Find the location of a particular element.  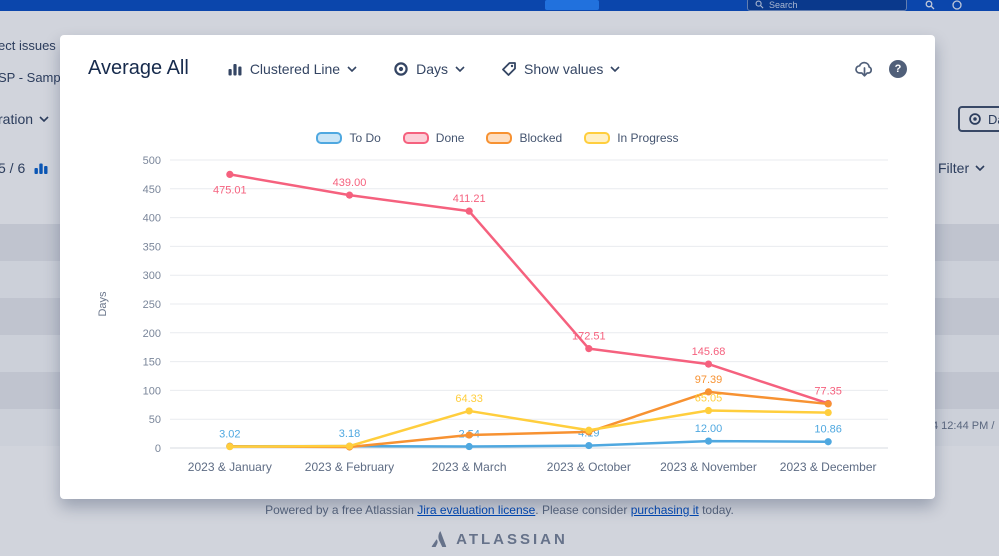

export-cloud-download-icon is located at coordinates (864, 69).